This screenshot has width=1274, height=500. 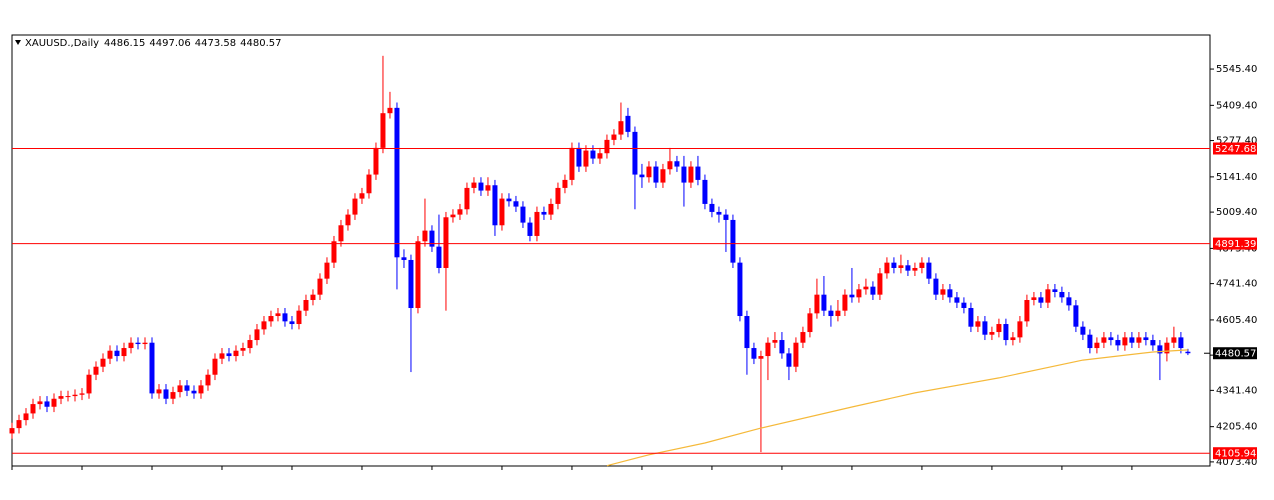 I want to click on header-close: 4480.57, so click(x=260, y=43).